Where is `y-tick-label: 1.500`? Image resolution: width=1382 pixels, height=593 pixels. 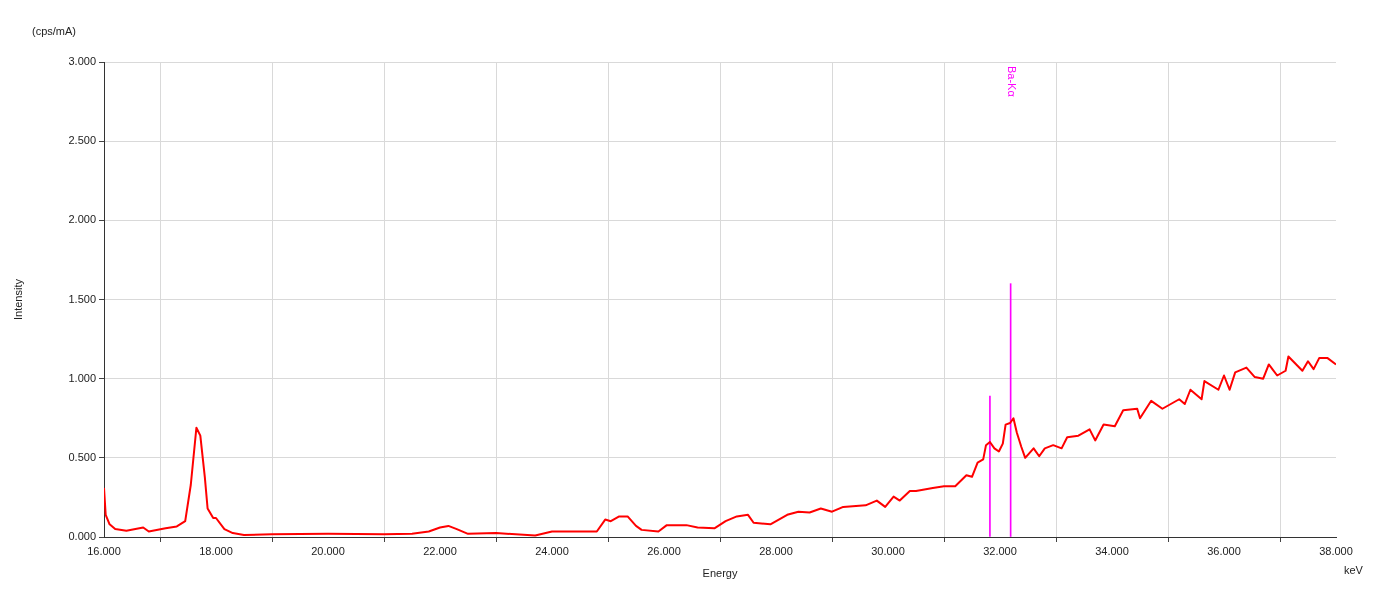 y-tick-label: 1.500 is located at coordinates (82, 298).